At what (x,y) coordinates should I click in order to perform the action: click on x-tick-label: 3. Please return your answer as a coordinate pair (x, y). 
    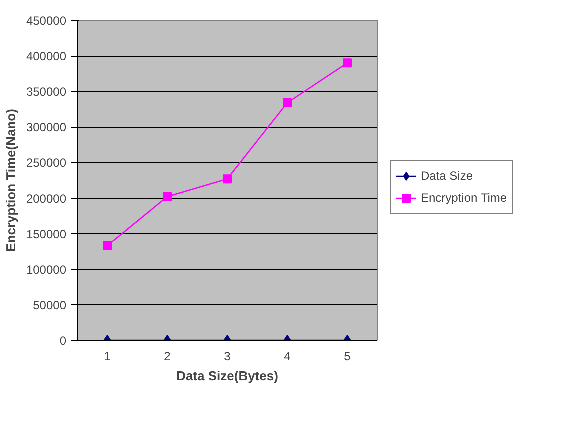
    Looking at the image, I should click on (228, 357).